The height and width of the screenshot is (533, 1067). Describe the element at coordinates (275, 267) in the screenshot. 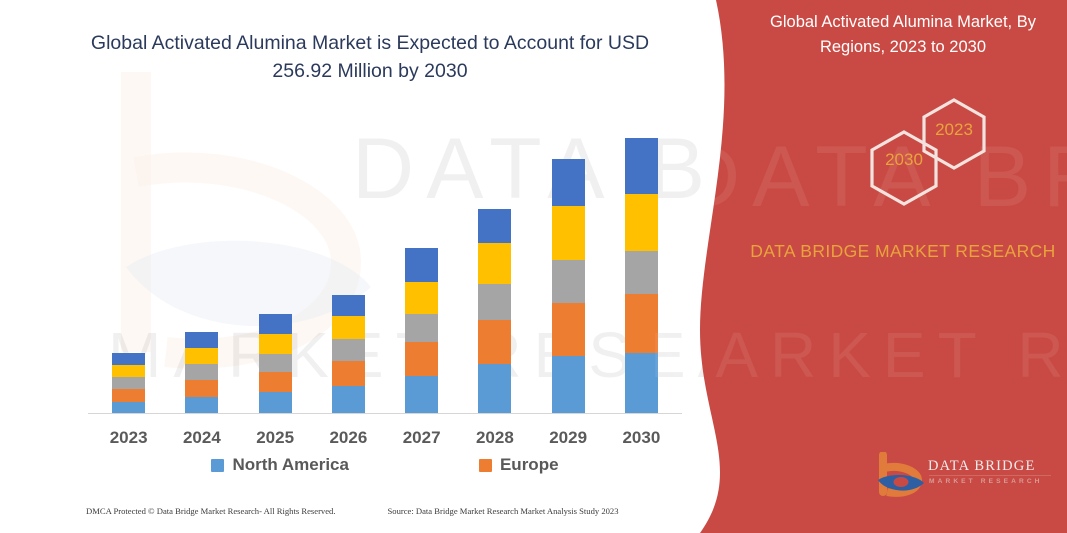

I see `bar-column-2025` at that location.